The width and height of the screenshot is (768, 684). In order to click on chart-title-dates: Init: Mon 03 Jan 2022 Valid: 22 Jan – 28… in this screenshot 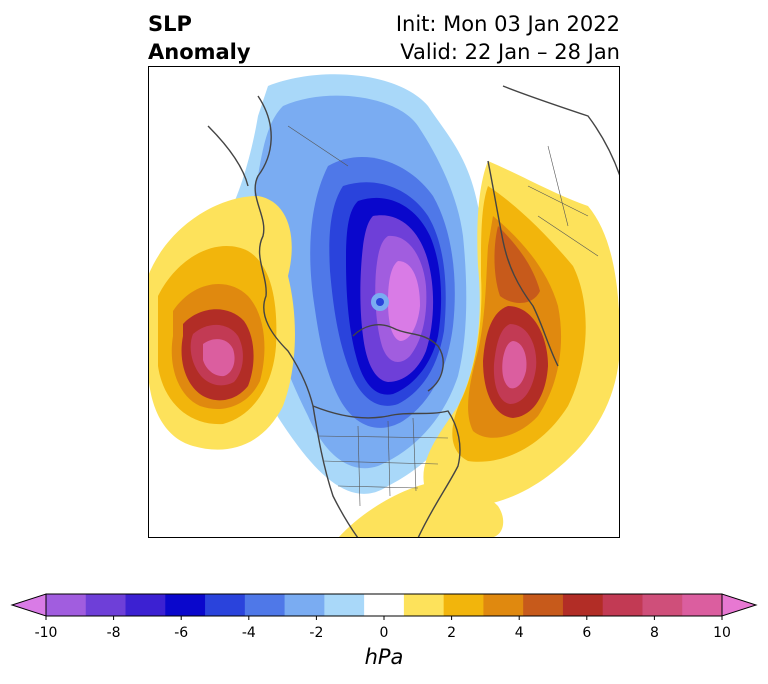, I will do `click(508, 38)`.